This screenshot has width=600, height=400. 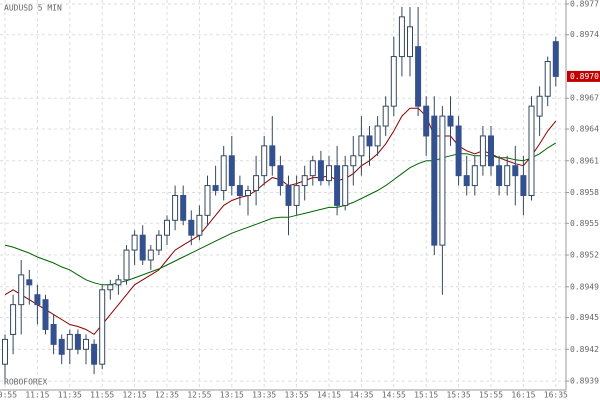 What do you see at coordinates (297, 395) in the screenshot?
I see `x-tick-label: 13:55` at bounding box center [297, 395].